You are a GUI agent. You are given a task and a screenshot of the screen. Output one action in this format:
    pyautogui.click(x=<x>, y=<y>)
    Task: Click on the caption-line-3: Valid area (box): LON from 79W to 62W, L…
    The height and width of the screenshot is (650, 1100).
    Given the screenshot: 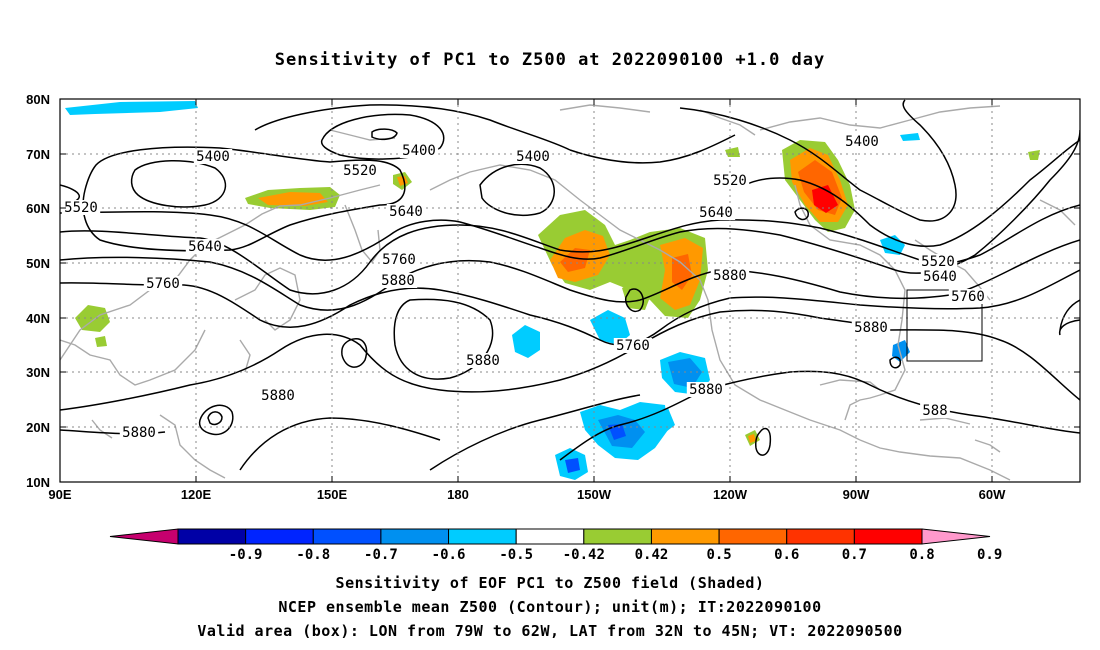 What is the action you would take?
    pyautogui.click(x=550, y=631)
    